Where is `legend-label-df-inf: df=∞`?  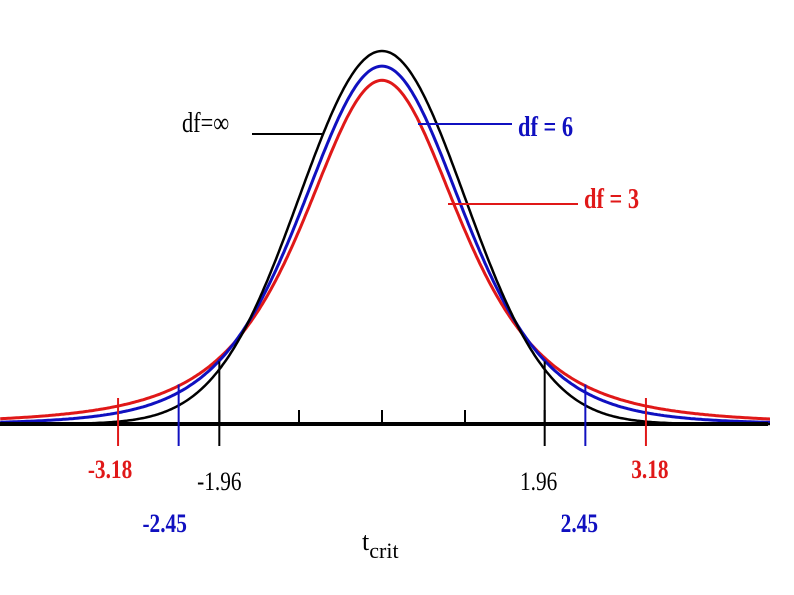 legend-label-df-inf: df=∞ is located at coordinates (205, 123).